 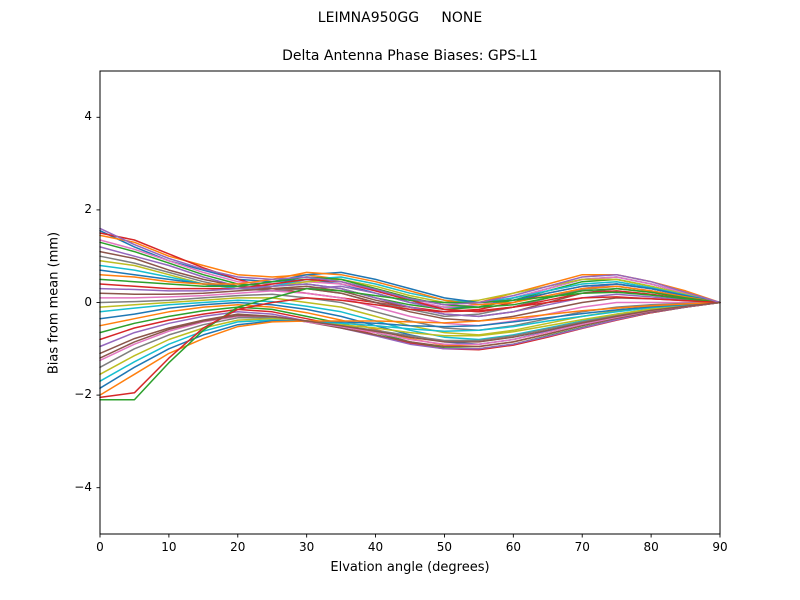 What do you see at coordinates (88, 116) in the screenshot?
I see `y-tick-label: 4` at bounding box center [88, 116].